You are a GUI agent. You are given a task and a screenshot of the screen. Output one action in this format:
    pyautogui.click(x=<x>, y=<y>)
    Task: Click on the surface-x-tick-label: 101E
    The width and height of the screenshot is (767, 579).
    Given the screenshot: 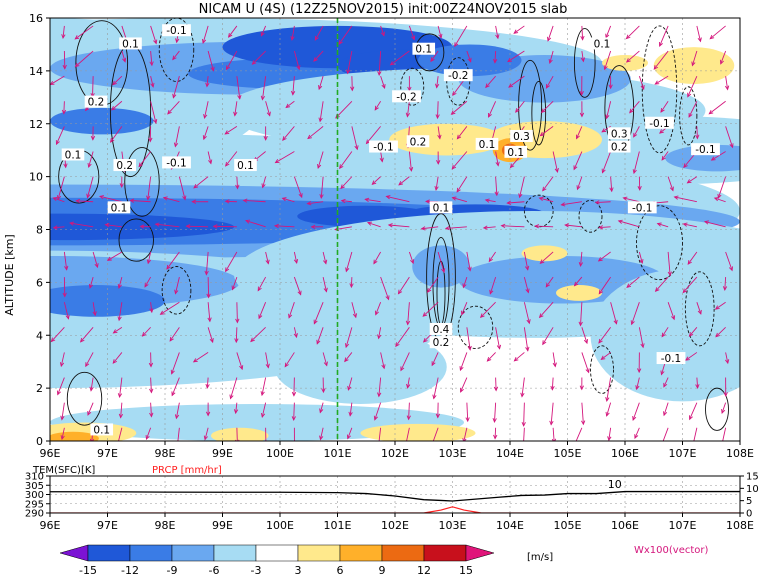 What is the action you would take?
    pyautogui.click(x=338, y=525)
    